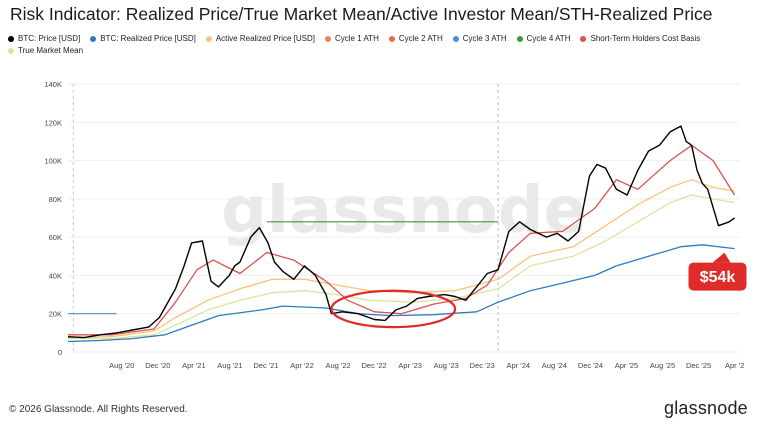  Describe the element at coordinates (194, 365) in the screenshot. I see `x-tick-label: Apr '21` at that location.